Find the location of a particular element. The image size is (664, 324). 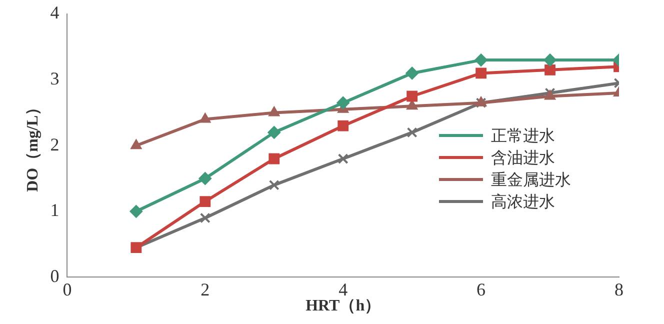

legend-label: 正常进水 is located at coordinates (523, 135).